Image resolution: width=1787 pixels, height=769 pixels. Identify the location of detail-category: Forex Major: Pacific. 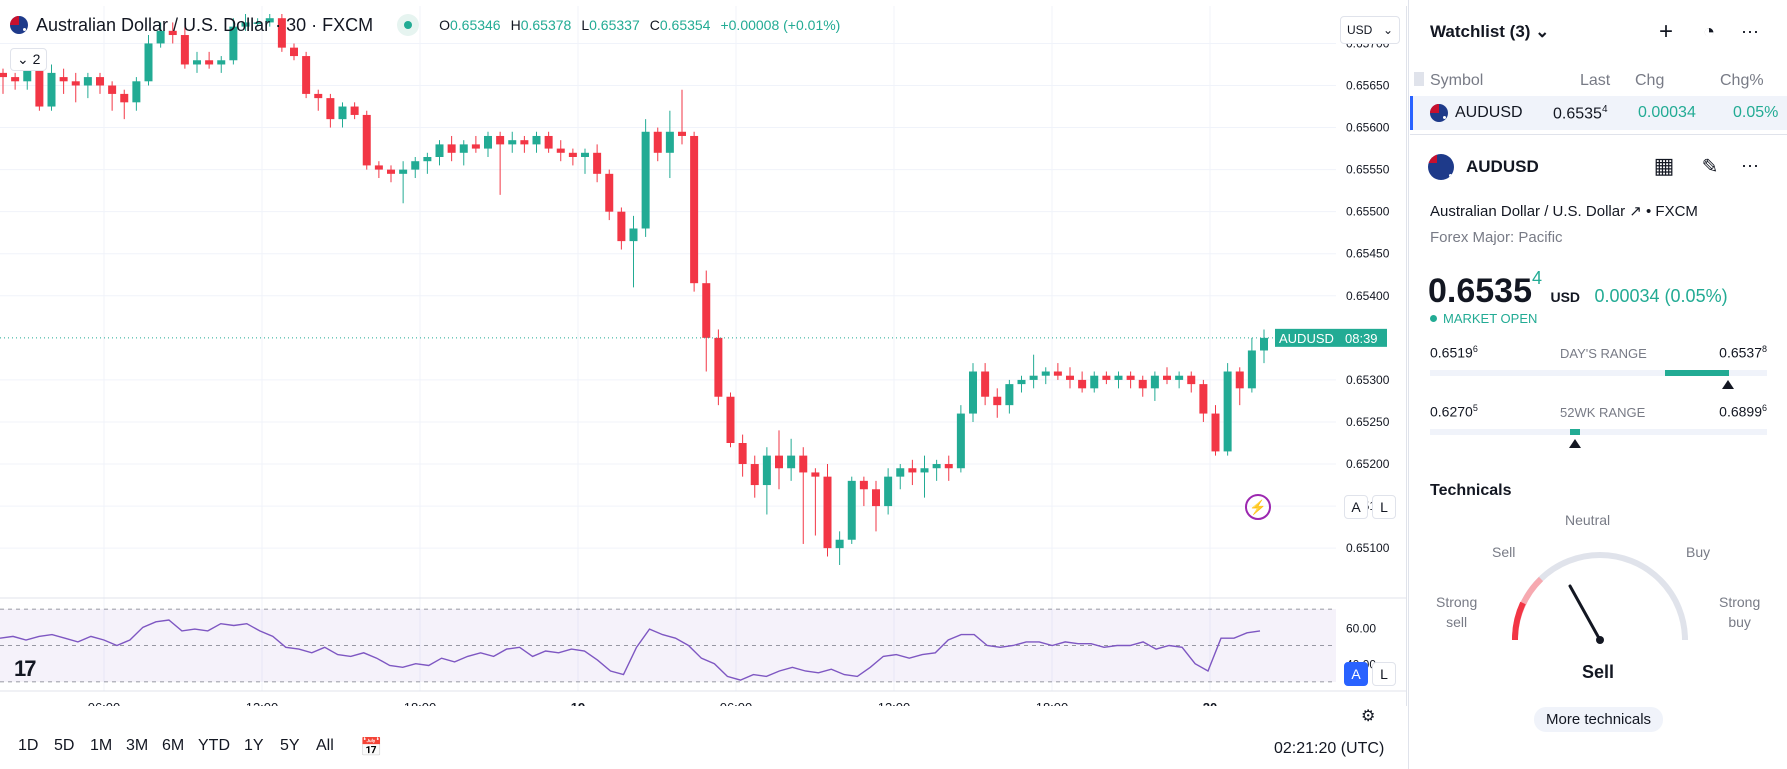
(1496, 237).